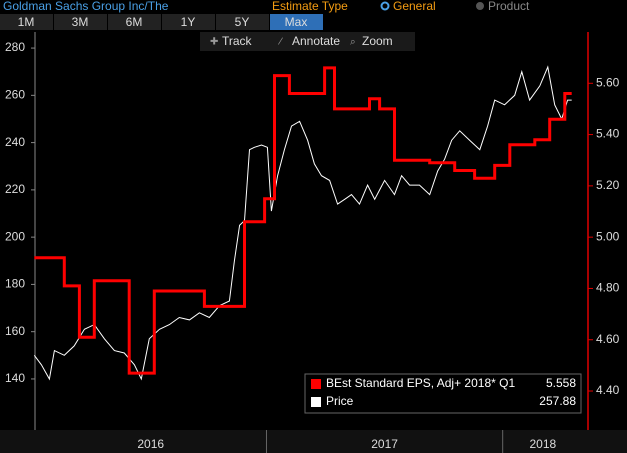 The width and height of the screenshot is (627, 453). Describe the element at coordinates (561, 383) in the screenshot. I see `legend-value: 5.558` at that location.